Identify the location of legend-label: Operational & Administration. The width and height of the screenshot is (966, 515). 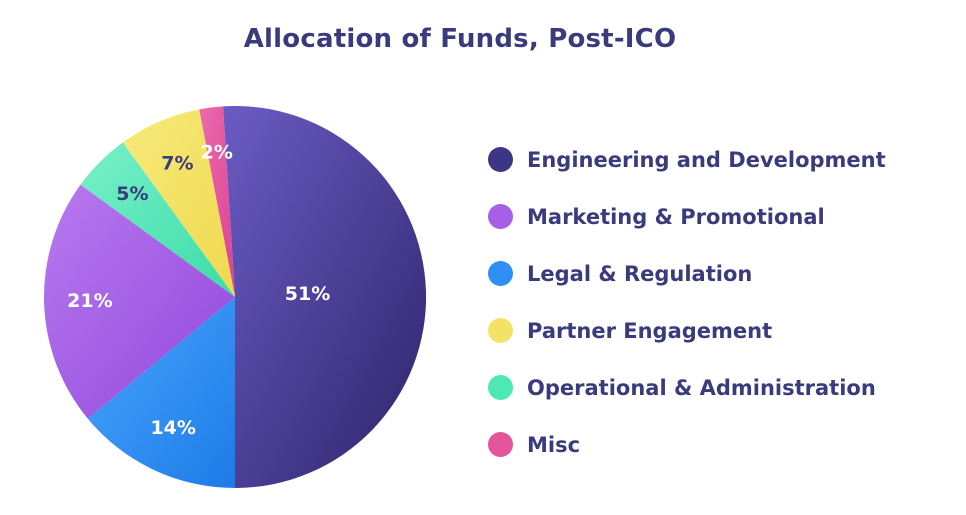
(701, 387).